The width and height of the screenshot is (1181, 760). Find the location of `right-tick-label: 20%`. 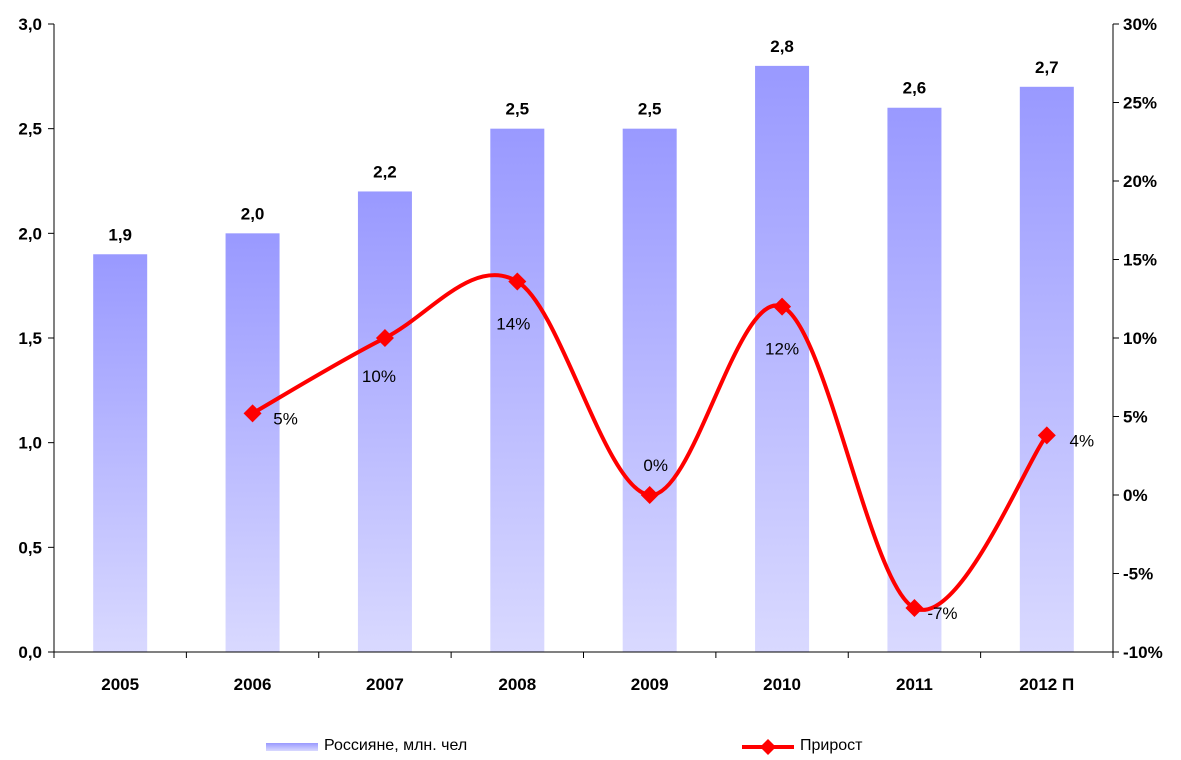

right-tick-label: 20% is located at coordinates (1140, 181).